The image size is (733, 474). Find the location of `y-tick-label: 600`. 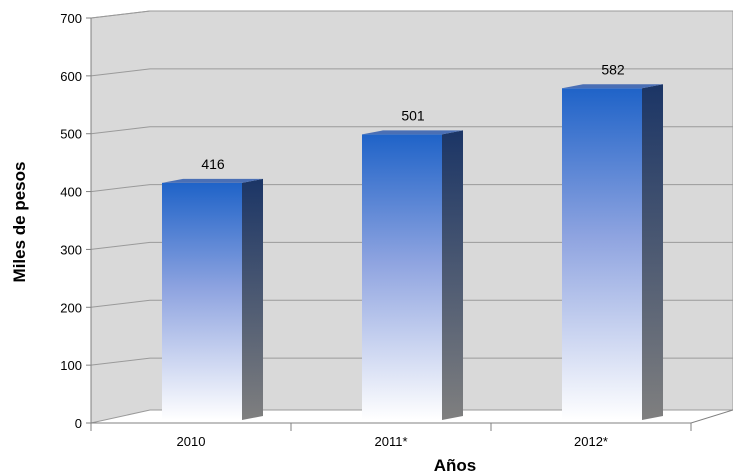

y-tick-label: 600 is located at coordinates (71, 76).